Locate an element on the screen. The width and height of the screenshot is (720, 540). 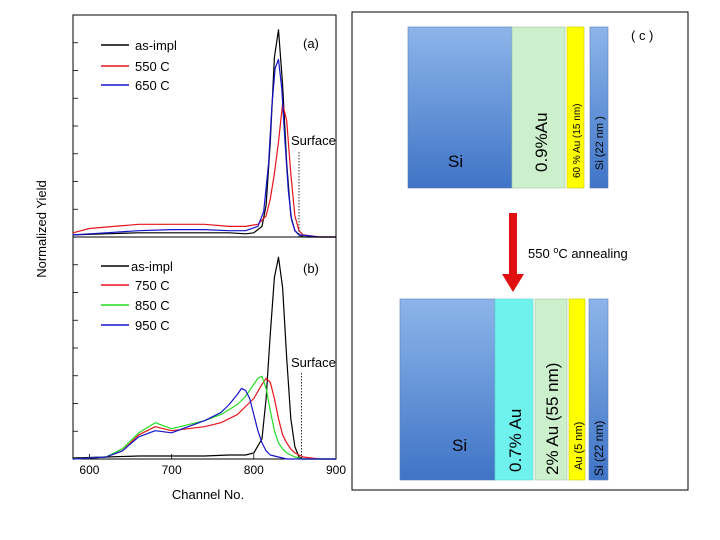
after-layer-au-mid is located at coordinates (551, 389).